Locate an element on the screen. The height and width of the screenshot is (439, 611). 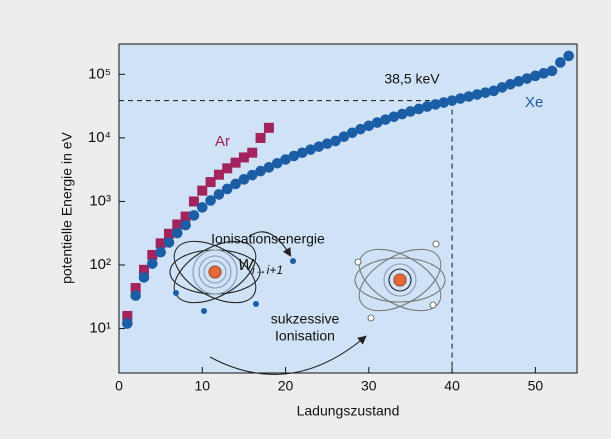
x-tick-label: 50 is located at coordinates (536, 386).